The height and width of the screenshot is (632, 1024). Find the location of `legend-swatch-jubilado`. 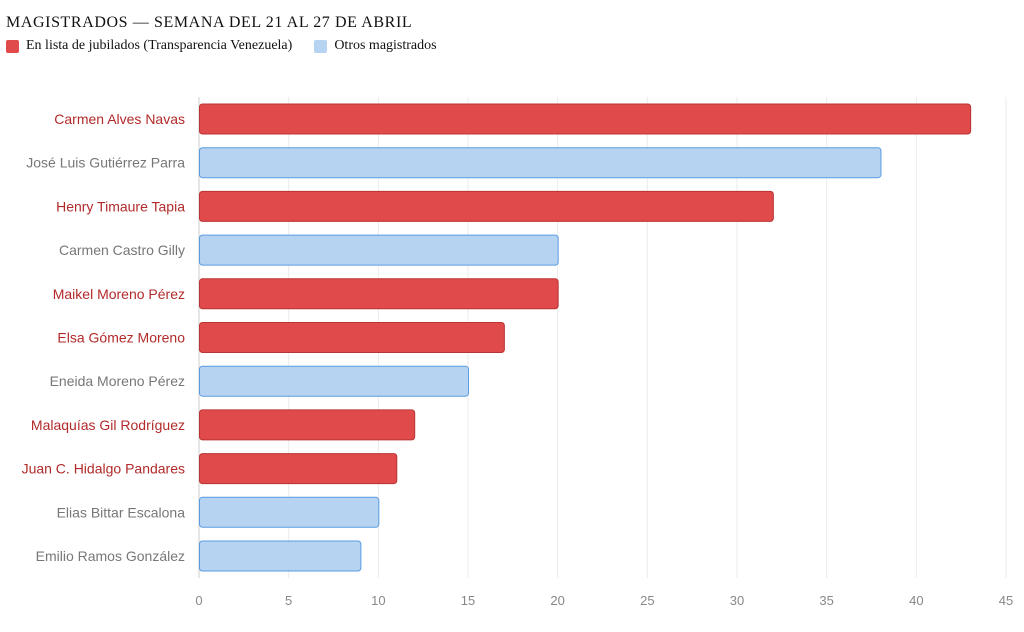

legend-swatch-jubilado is located at coordinates (12, 46).